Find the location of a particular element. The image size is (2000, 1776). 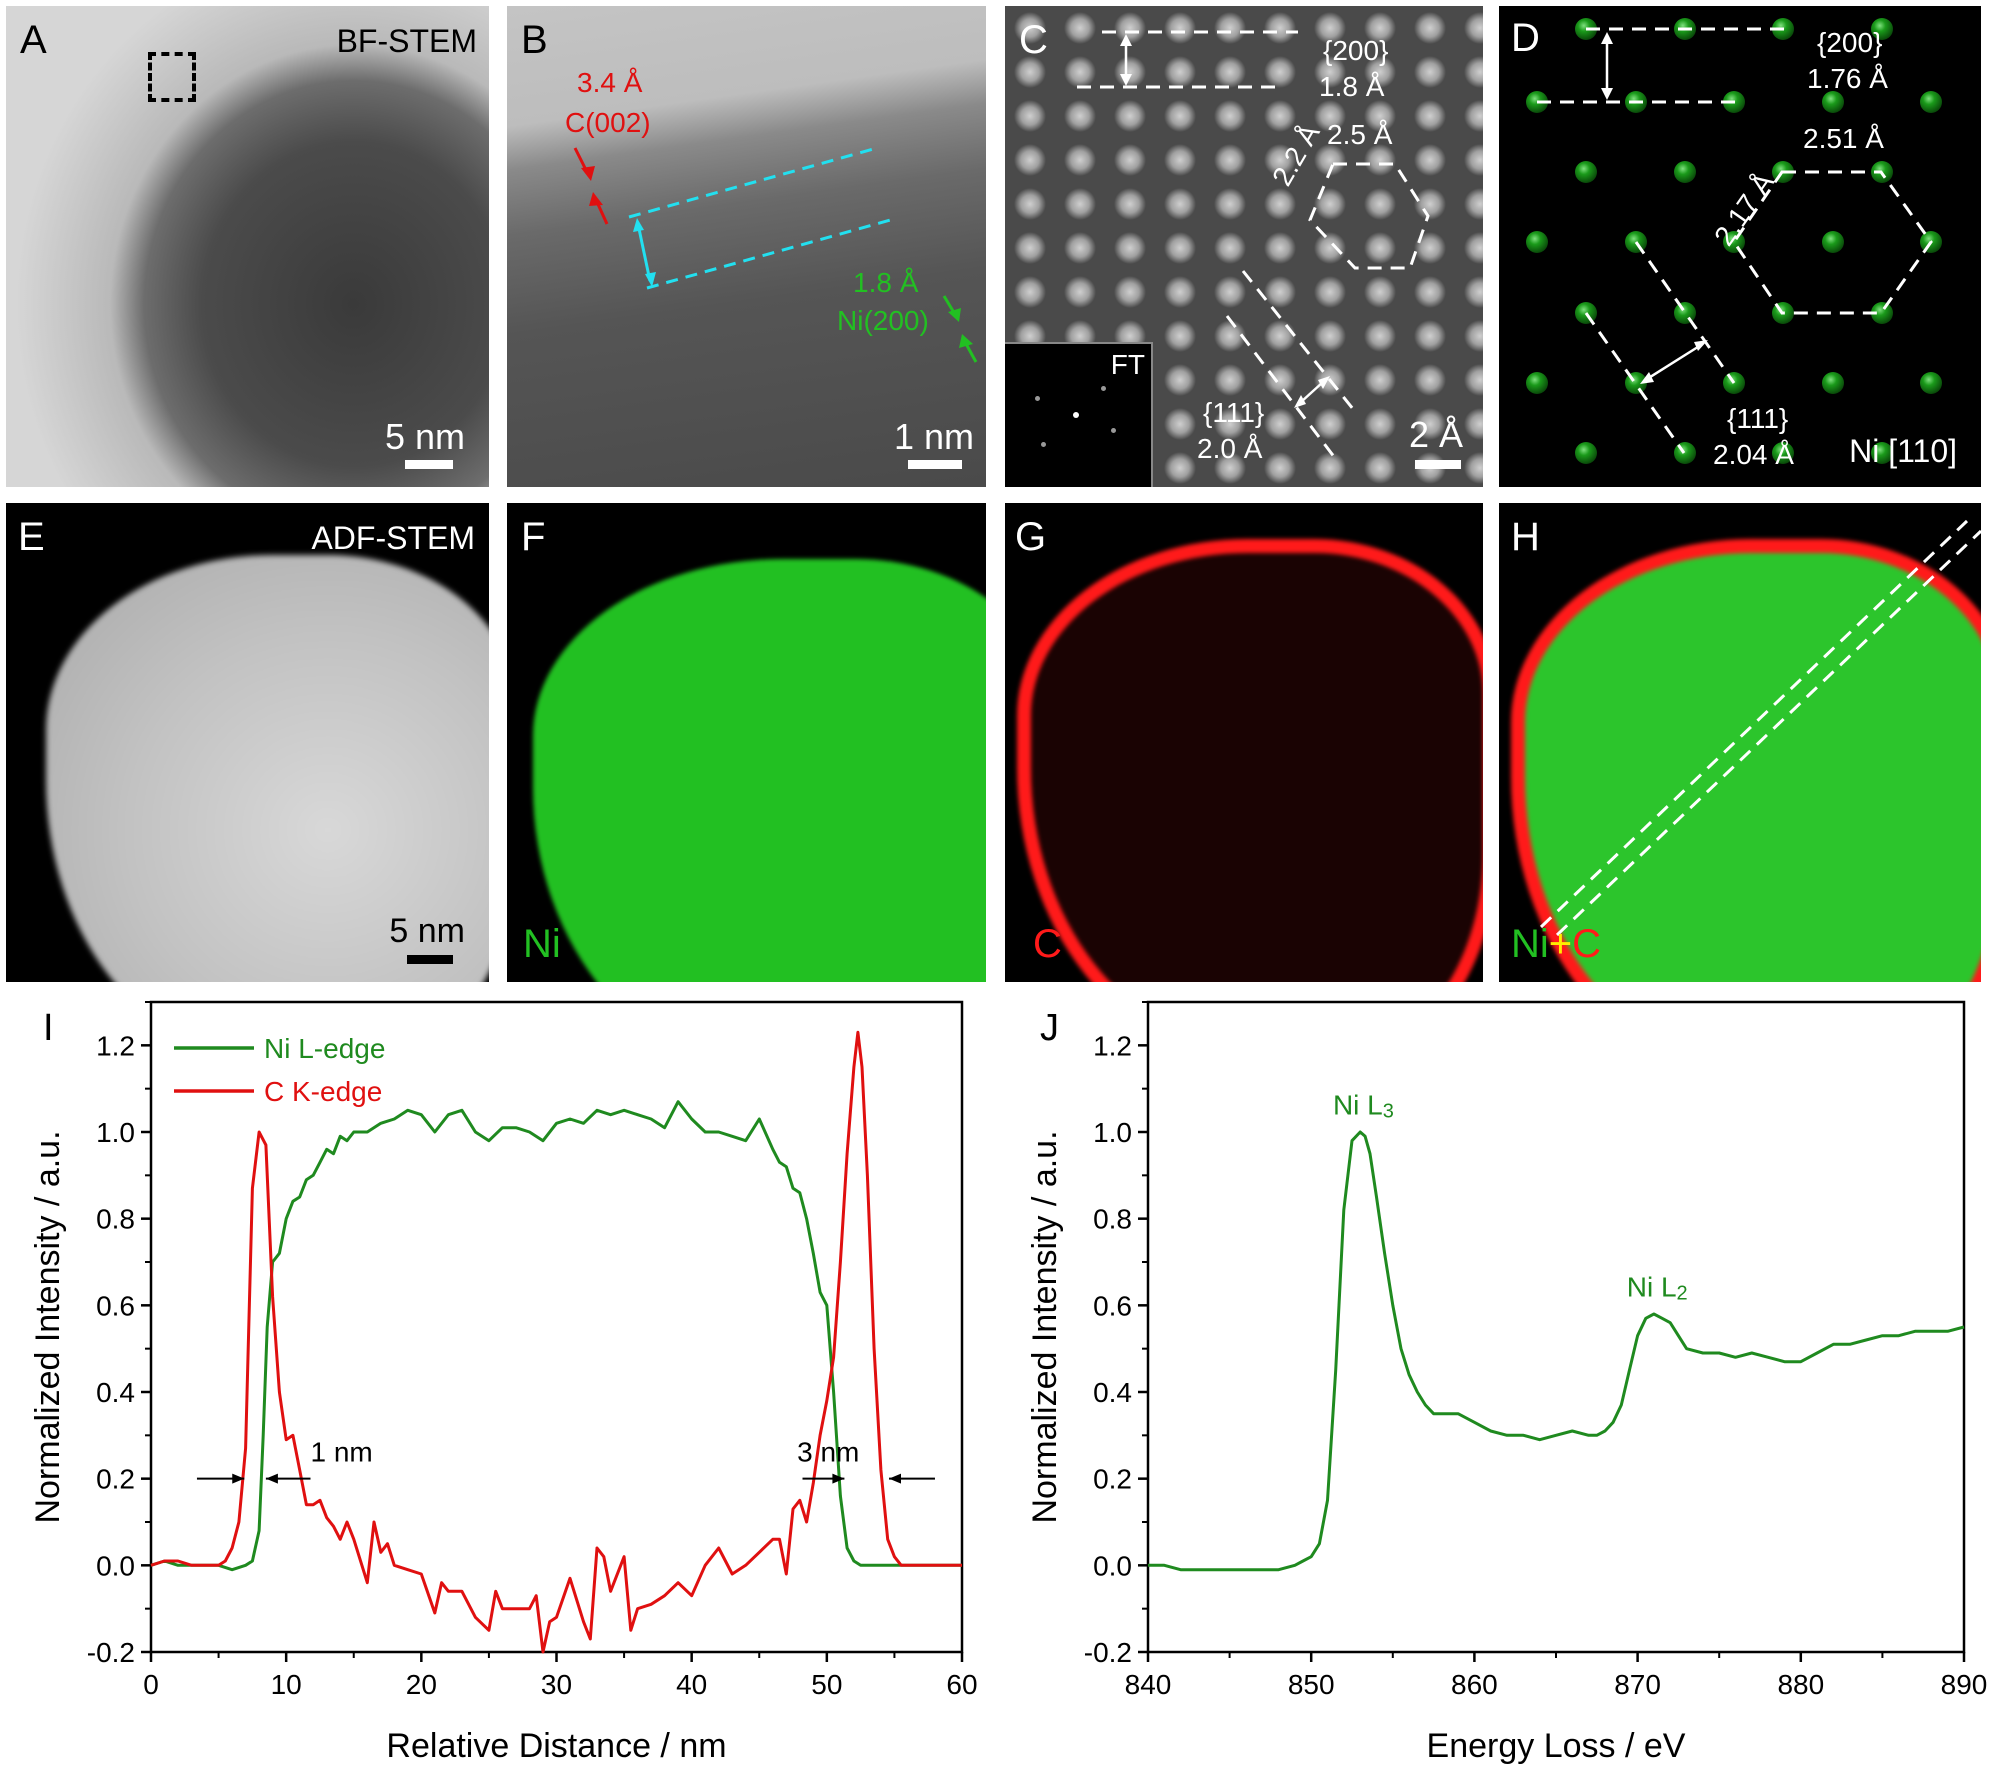

ni-arrowhead-bottom is located at coordinates (966, 341).